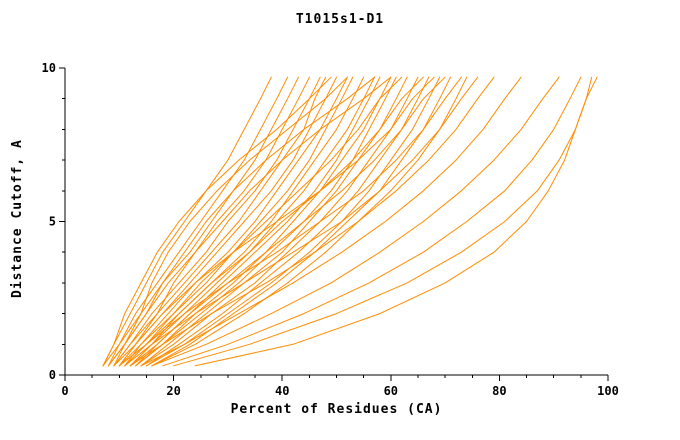 The height and width of the screenshot is (440, 680). What do you see at coordinates (608, 391) in the screenshot?
I see `x-tick-label: 100` at bounding box center [608, 391].